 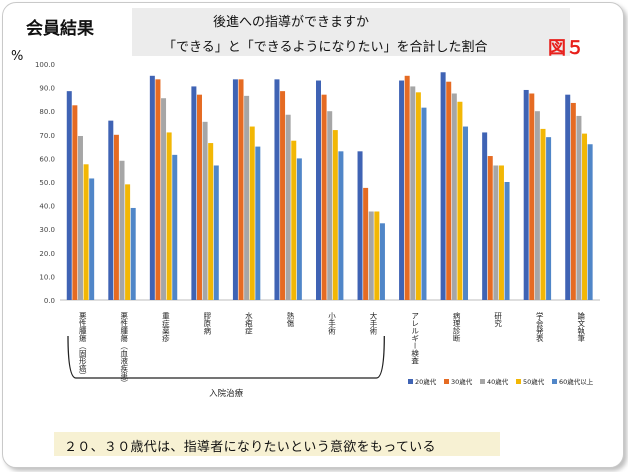 I want to click on chart-title: 後進への指導ができますか, so click(x=291, y=22).